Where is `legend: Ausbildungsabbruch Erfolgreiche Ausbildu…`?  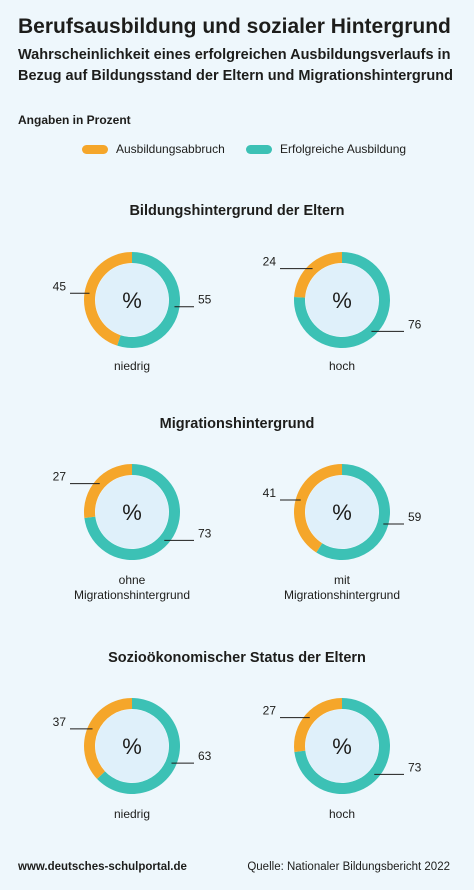 legend: Ausbildungsabbruch Erfolgreiche Ausbildu… is located at coordinates (237, 151).